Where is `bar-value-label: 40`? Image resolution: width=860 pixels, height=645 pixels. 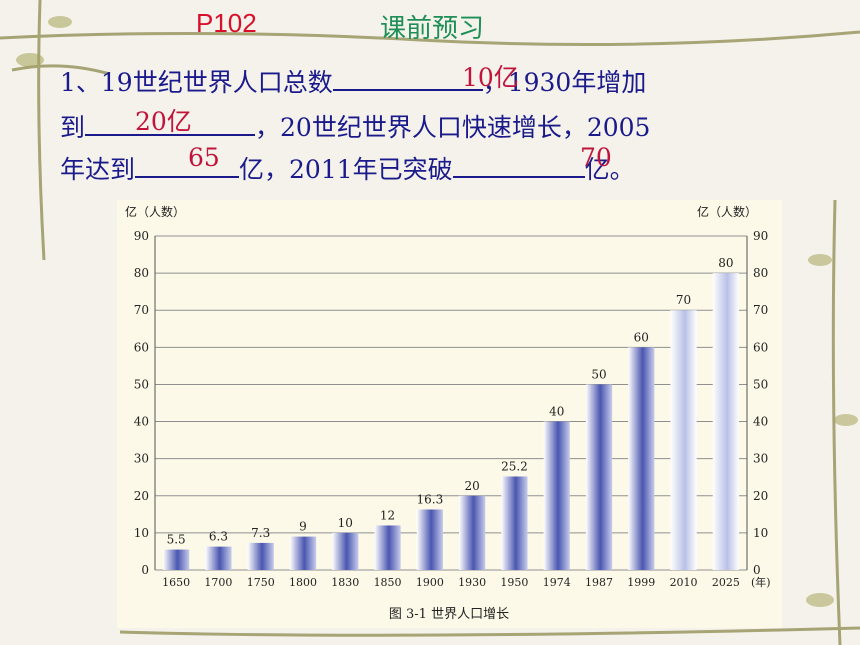 bar-value-label: 40 is located at coordinates (556, 412).